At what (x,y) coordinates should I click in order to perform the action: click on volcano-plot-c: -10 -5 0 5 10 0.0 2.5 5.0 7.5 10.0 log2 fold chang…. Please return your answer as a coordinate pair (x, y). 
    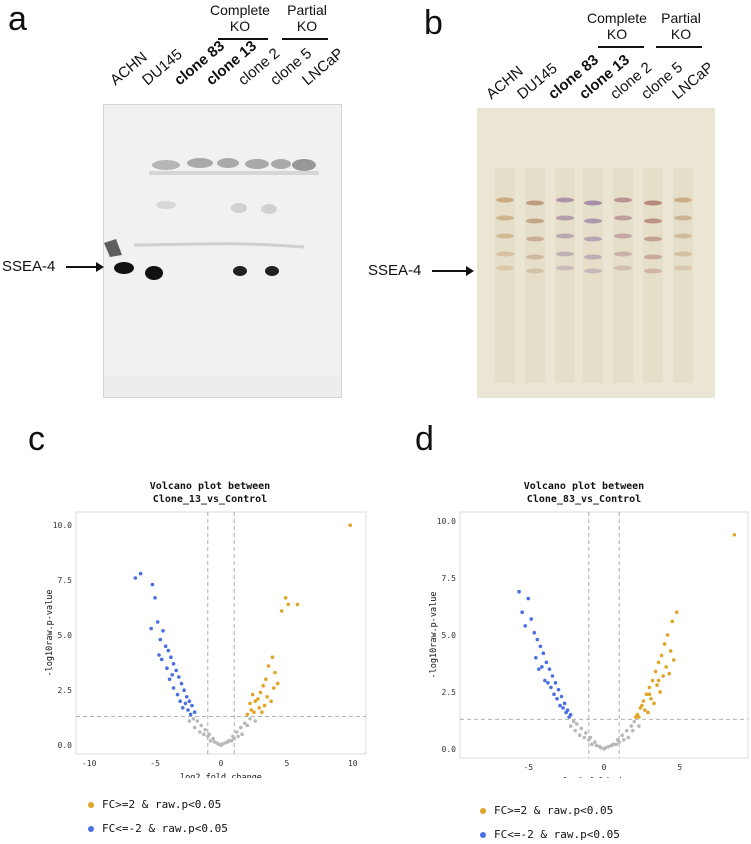
    Looking at the image, I should click on (206, 644).